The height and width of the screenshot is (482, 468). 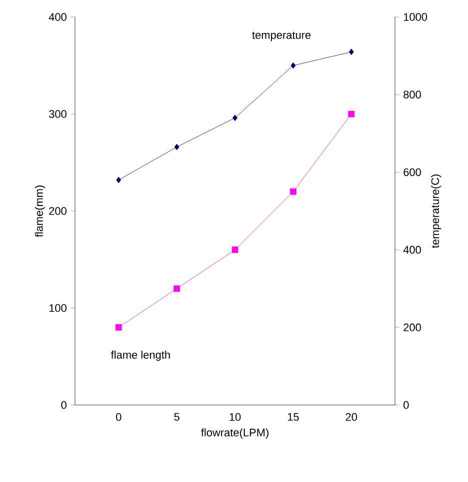 I want to click on y-tick-label: 100, so click(x=57, y=308).